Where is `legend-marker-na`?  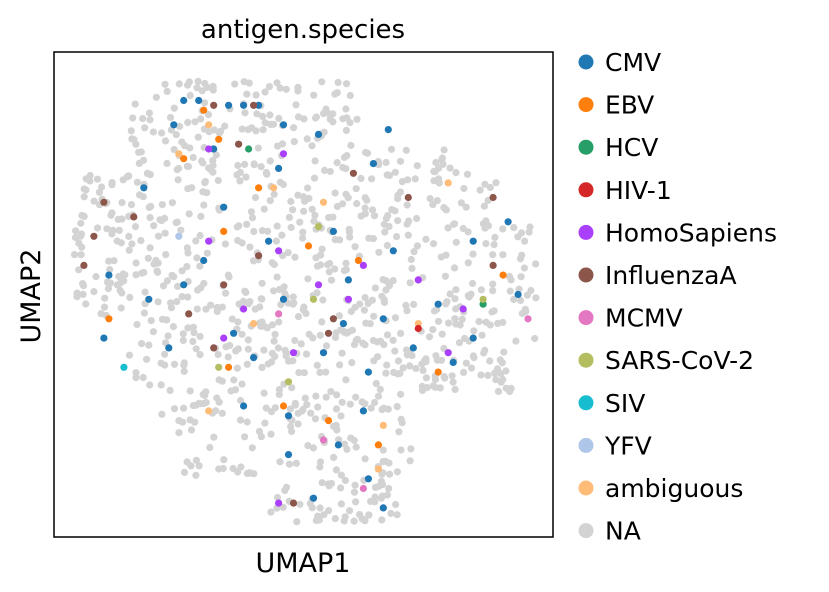 legend-marker-na is located at coordinates (586, 531).